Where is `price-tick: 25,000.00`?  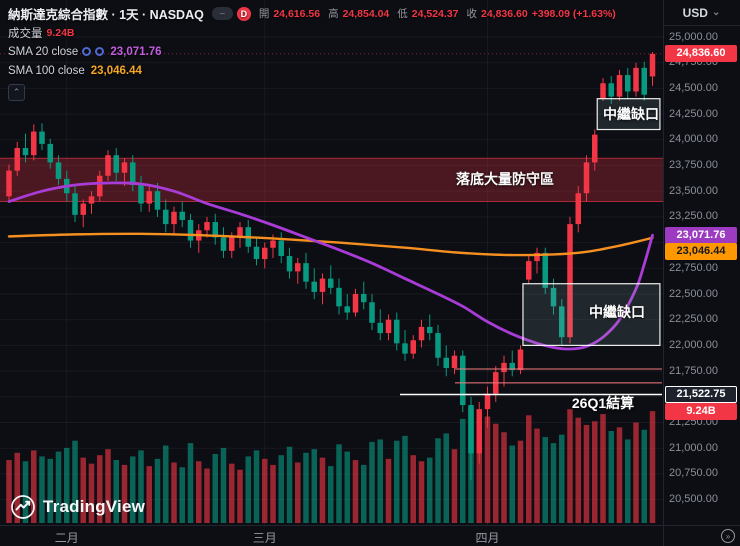
price-tick: 25,000.00 is located at coordinates (693, 36).